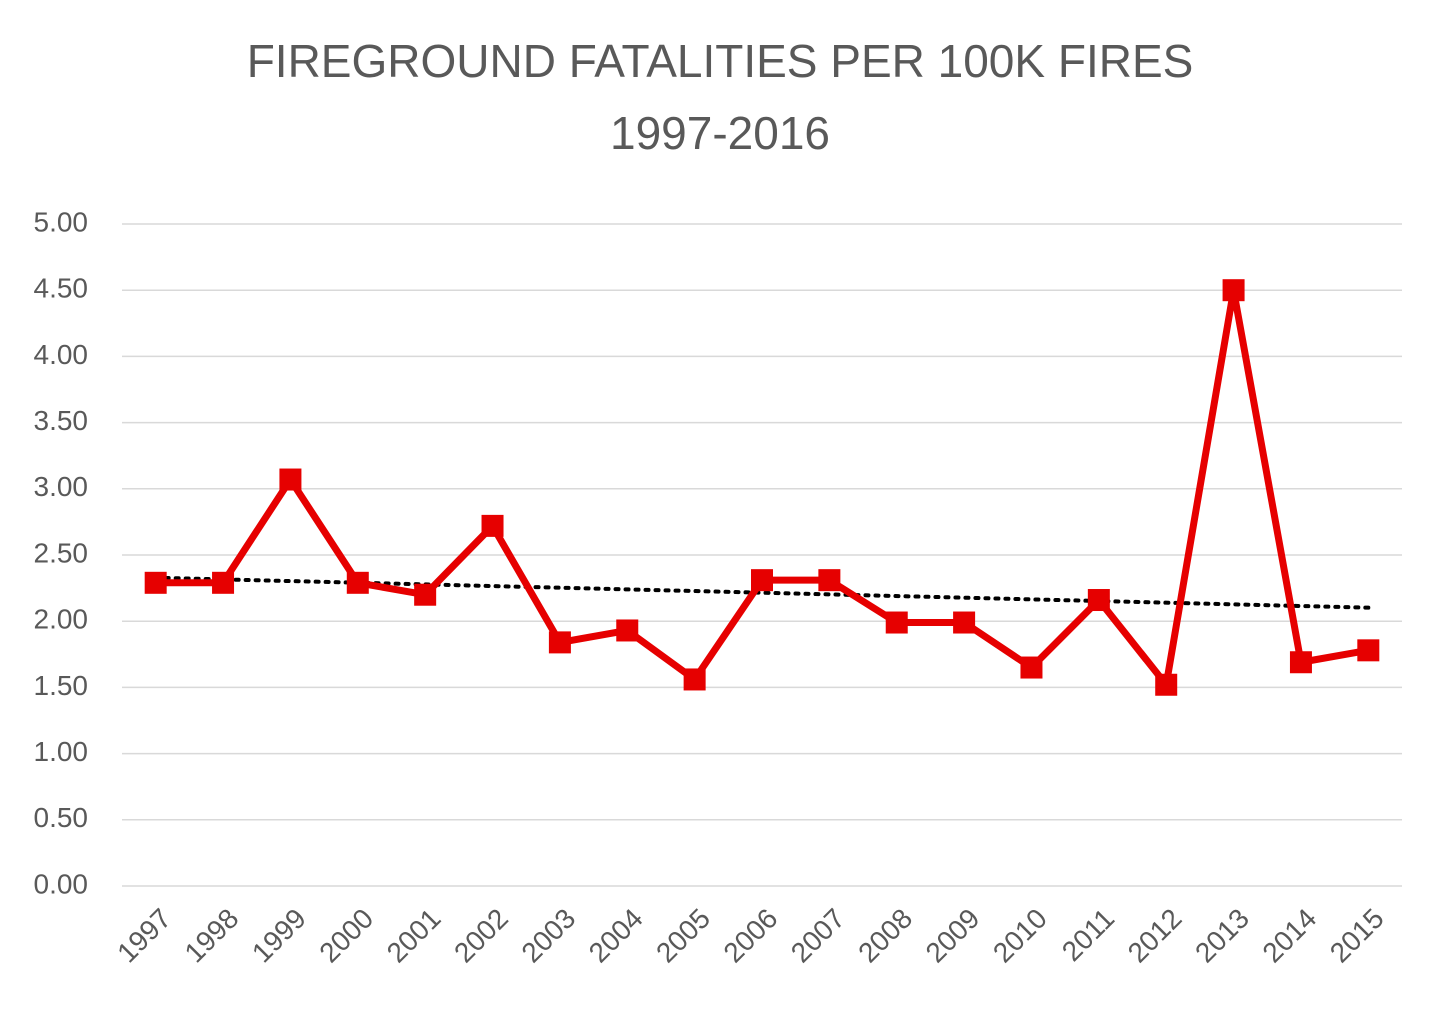 The width and height of the screenshot is (1440, 1016). I want to click on x-tick-label: 1998, so click(212, 936).